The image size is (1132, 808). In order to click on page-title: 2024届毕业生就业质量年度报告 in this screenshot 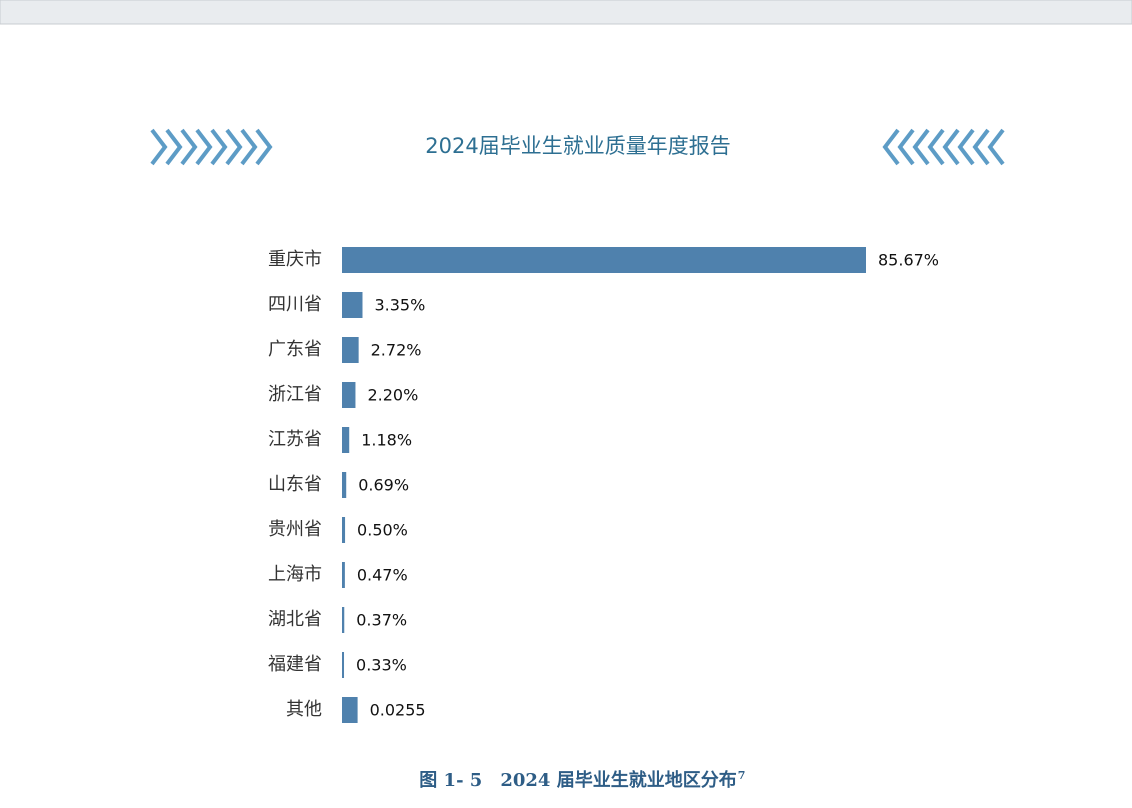, I will do `click(577, 146)`.